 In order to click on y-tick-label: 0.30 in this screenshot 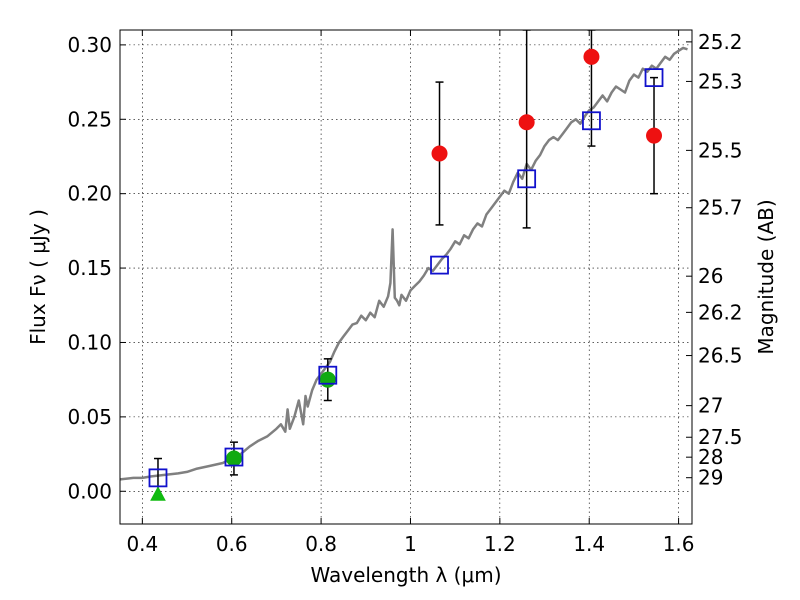, I will do `click(89, 45)`.